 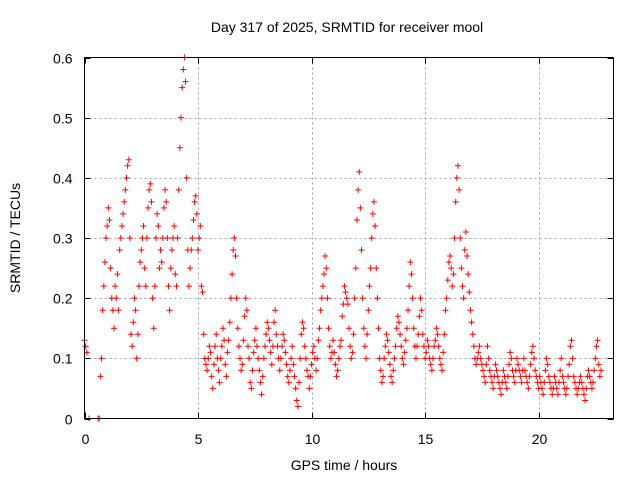 What do you see at coordinates (69, 420) in the screenshot?
I see `y-tick-label: 0` at bounding box center [69, 420].